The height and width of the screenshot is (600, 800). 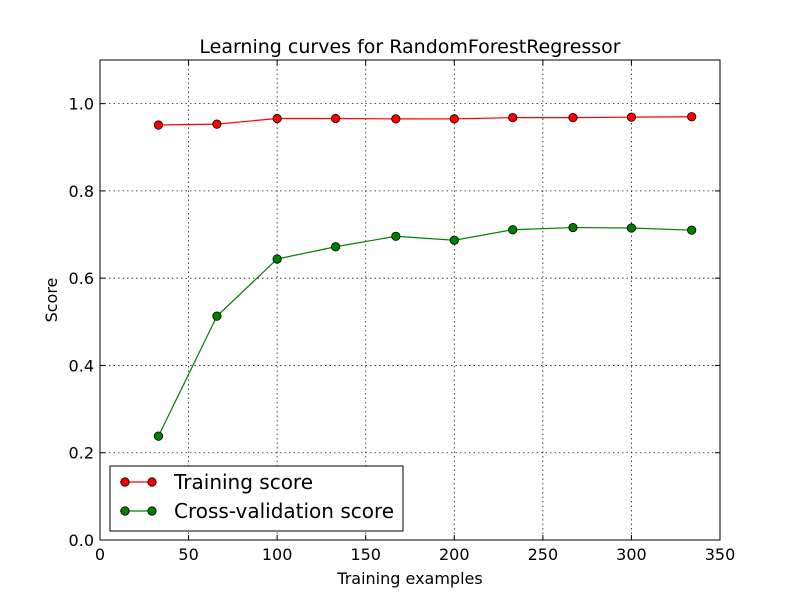 I want to click on y-tick-label: 0.8, so click(x=81, y=191).